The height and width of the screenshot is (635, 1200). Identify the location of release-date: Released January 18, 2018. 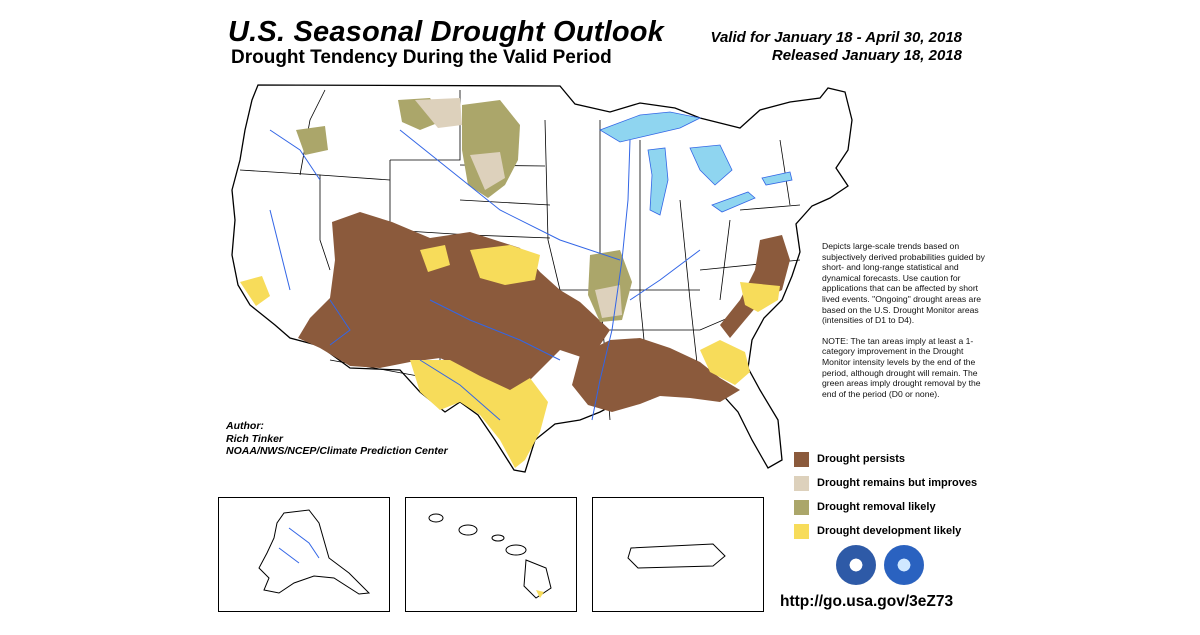
(866, 55).